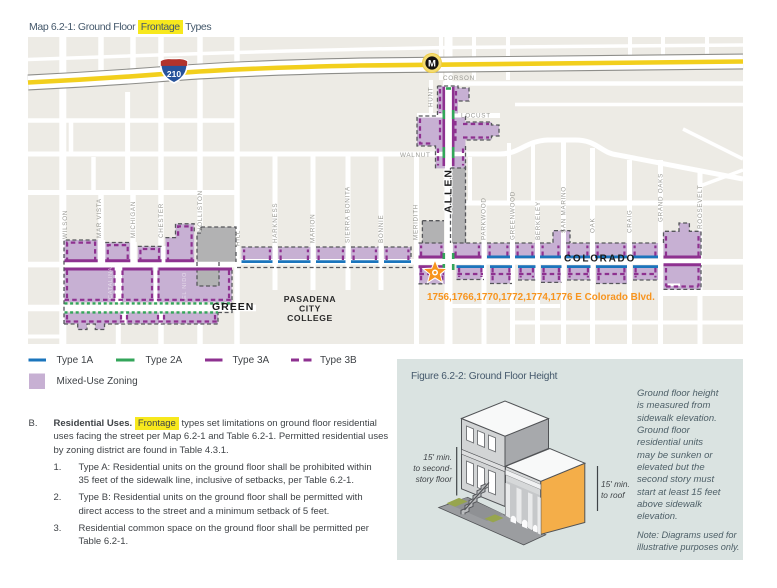  What do you see at coordinates (416, 222) in the screenshot?
I see `svg-text: MERIDITH` at bounding box center [416, 222].